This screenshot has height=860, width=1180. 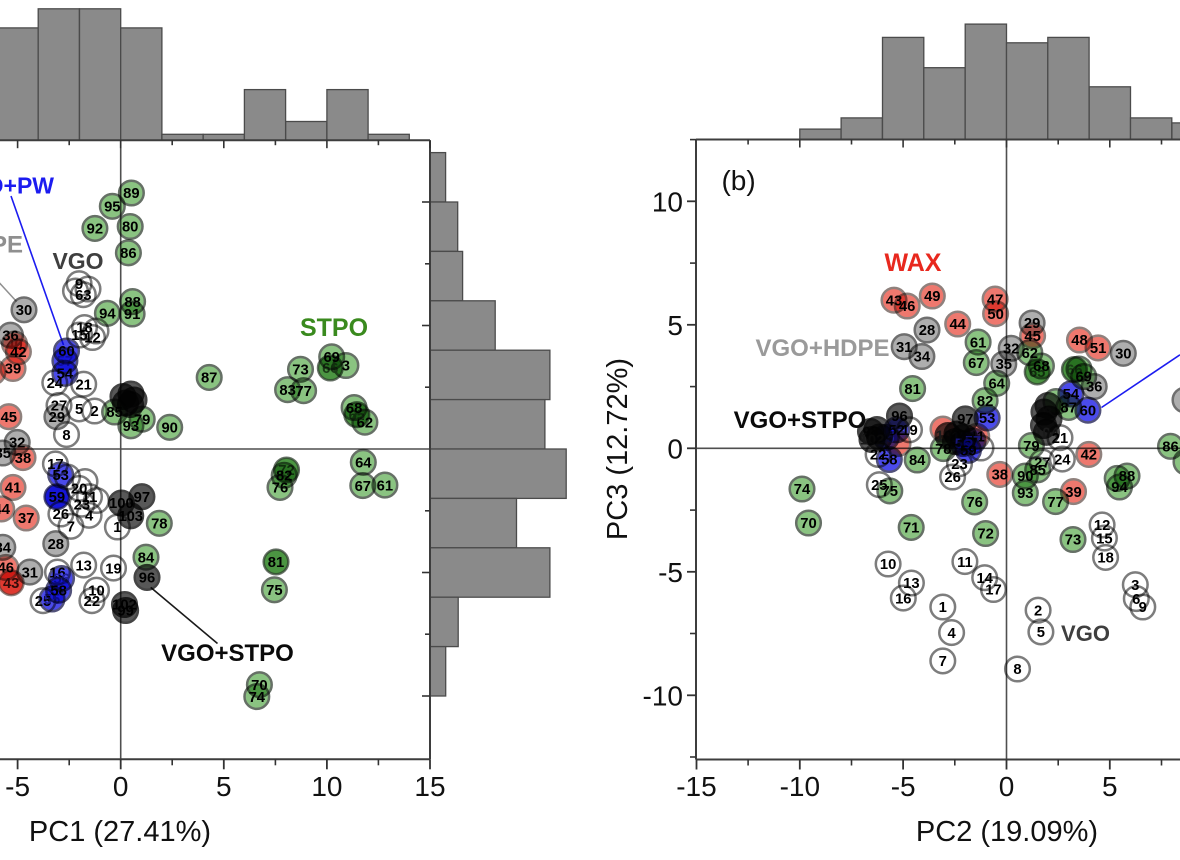 I want to click on svg-text: 95, so click(x=112, y=208).